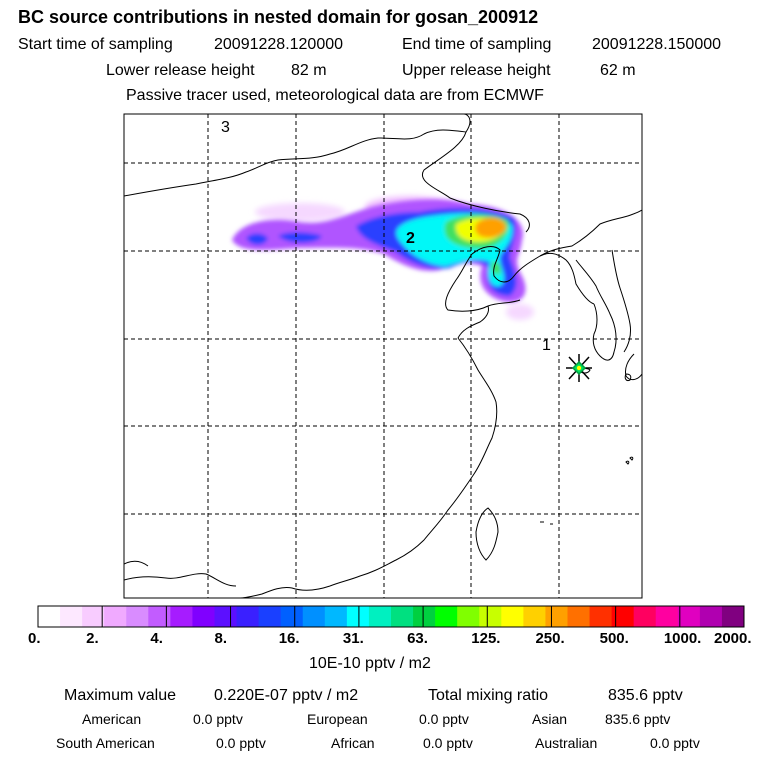  Describe the element at coordinates (618, 70) in the screenshot. I see `upper-release-value: 62 m` at that location.